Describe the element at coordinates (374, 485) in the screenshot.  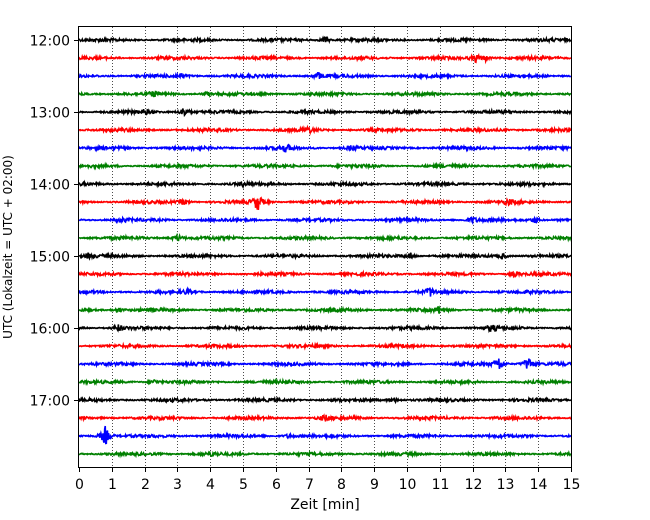
I see `x-tick-label: 9` at that location.